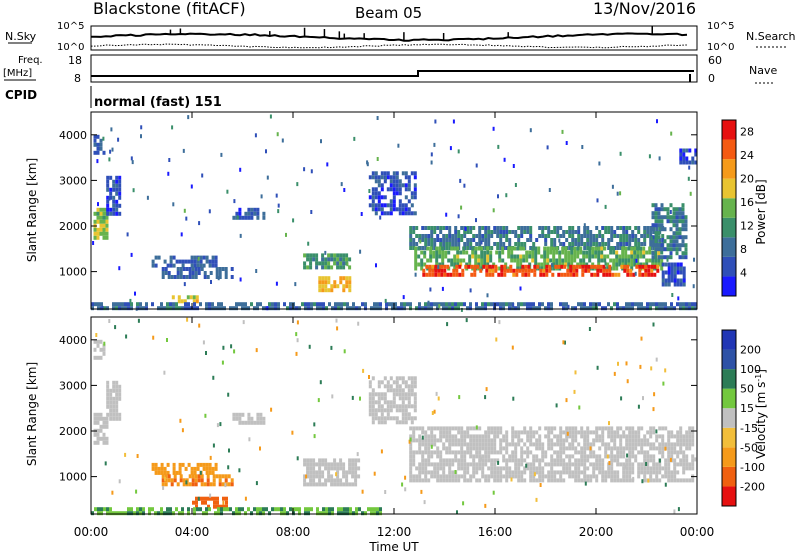 The image size is (800, 554). What do you see at coordinates (729, 208) in the screenshot?
I see `colorbar-frame` at bounding box center [729, 208].